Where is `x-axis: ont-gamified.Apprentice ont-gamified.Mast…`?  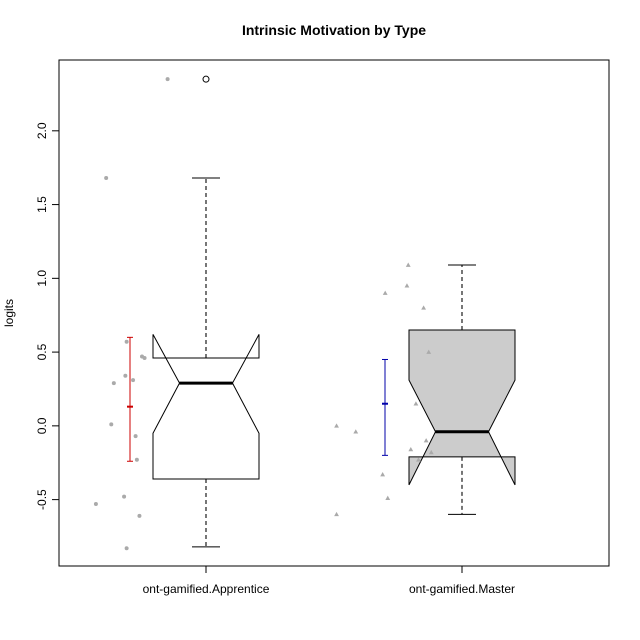 x-axis: ont-gamified.Apprentice ont-gamified.Mast… is located at coordinates (329, 581).